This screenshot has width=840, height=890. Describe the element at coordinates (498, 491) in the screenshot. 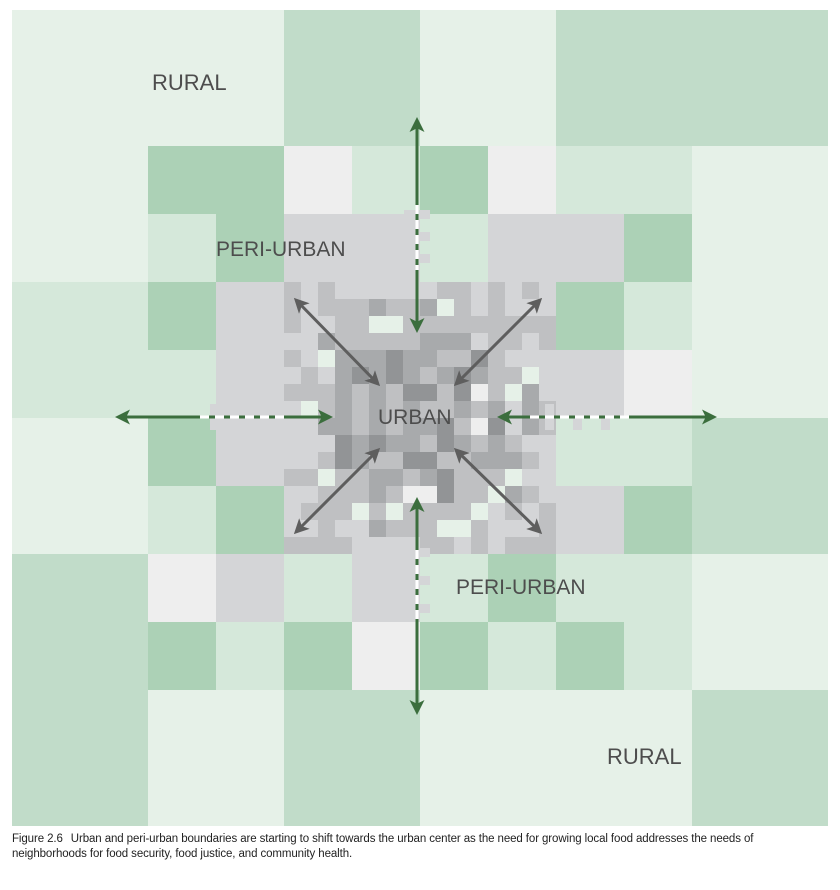

I see `south-east-arrow` at that location.